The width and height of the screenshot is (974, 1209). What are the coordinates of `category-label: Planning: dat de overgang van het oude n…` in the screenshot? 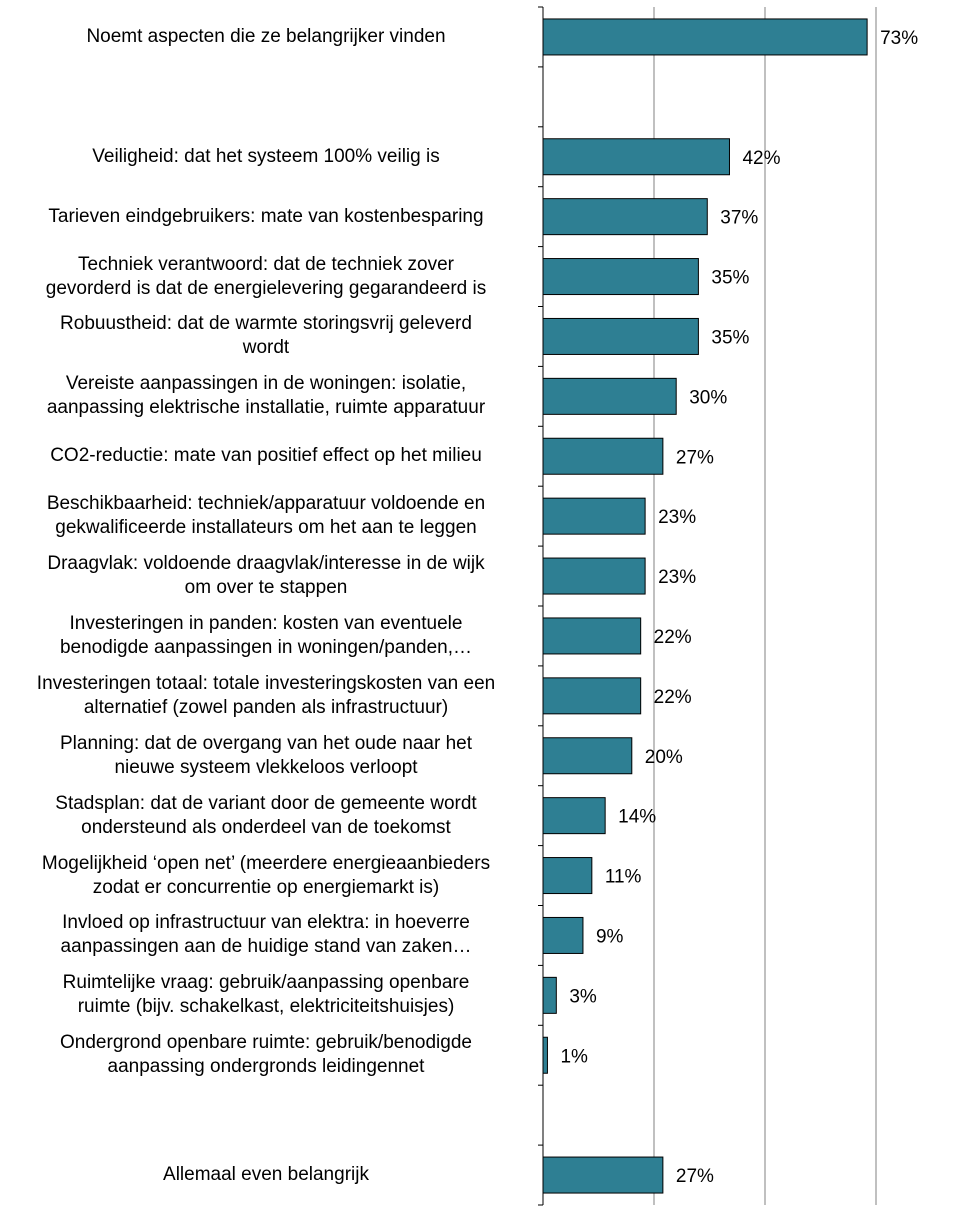 It's located at (266, 756).